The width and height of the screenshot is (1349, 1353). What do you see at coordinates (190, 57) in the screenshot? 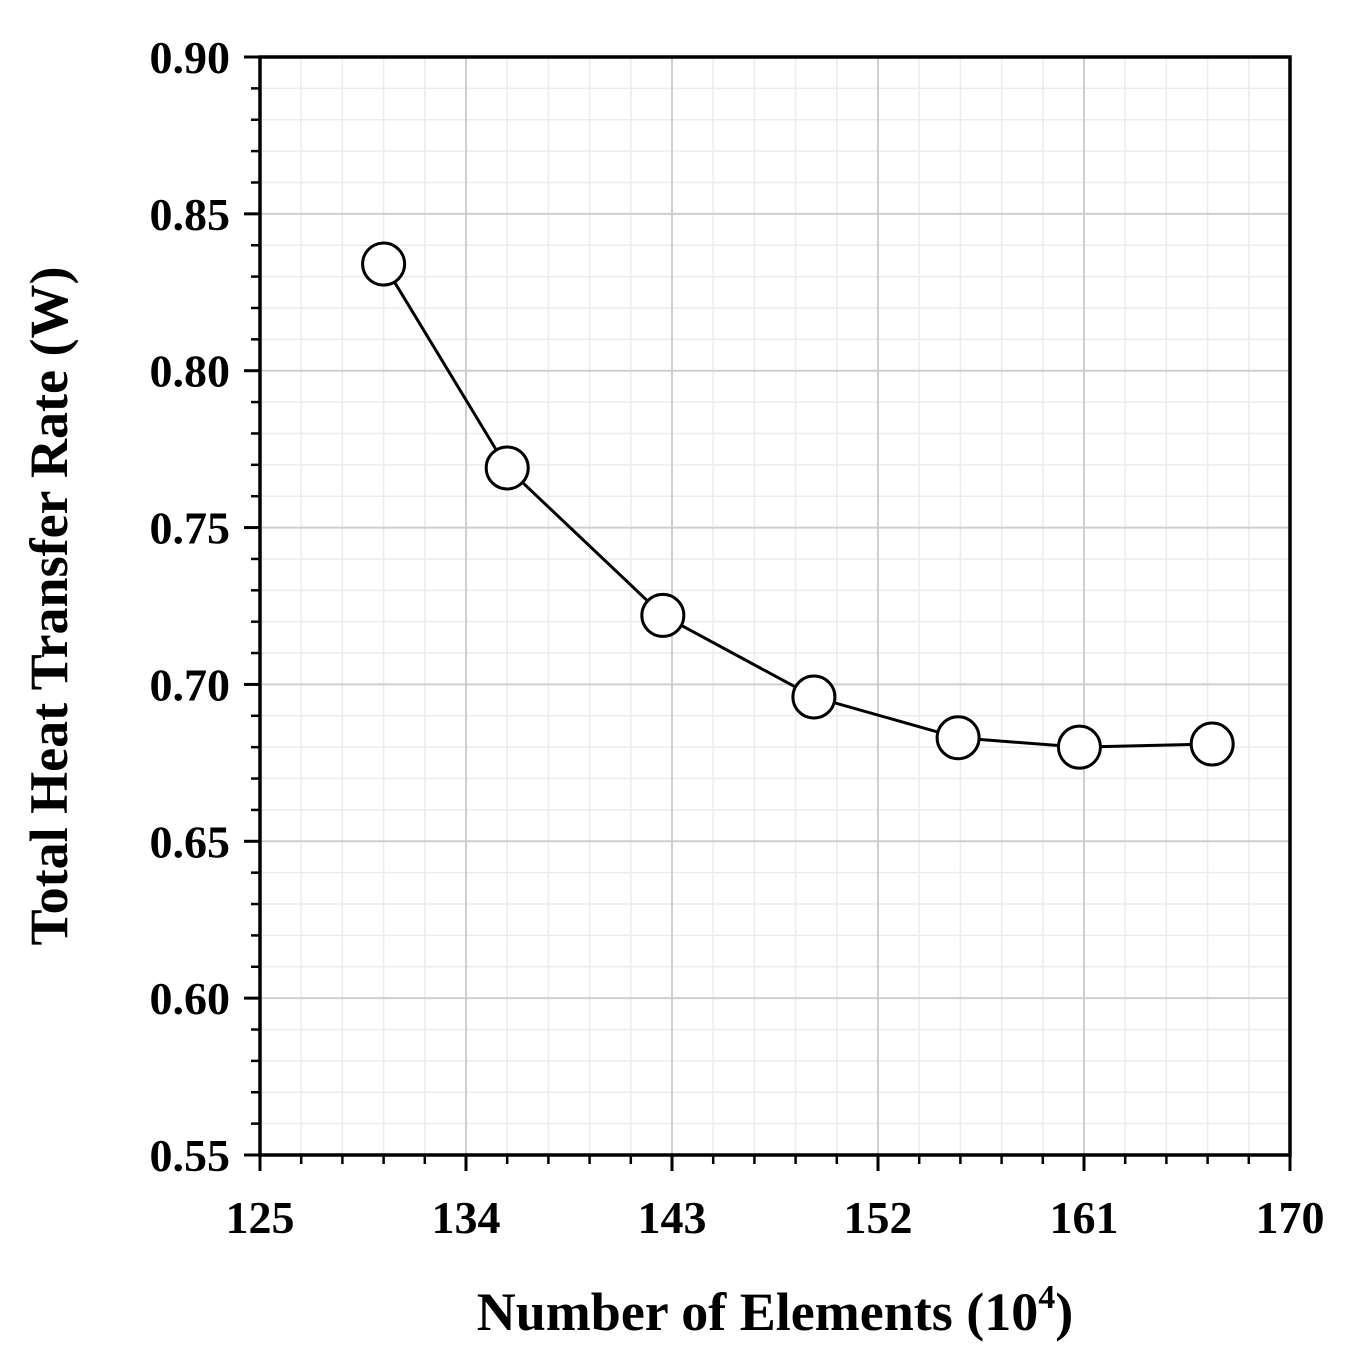
I see `y-tick-label: 0.90` at bounding box center [190, 57].